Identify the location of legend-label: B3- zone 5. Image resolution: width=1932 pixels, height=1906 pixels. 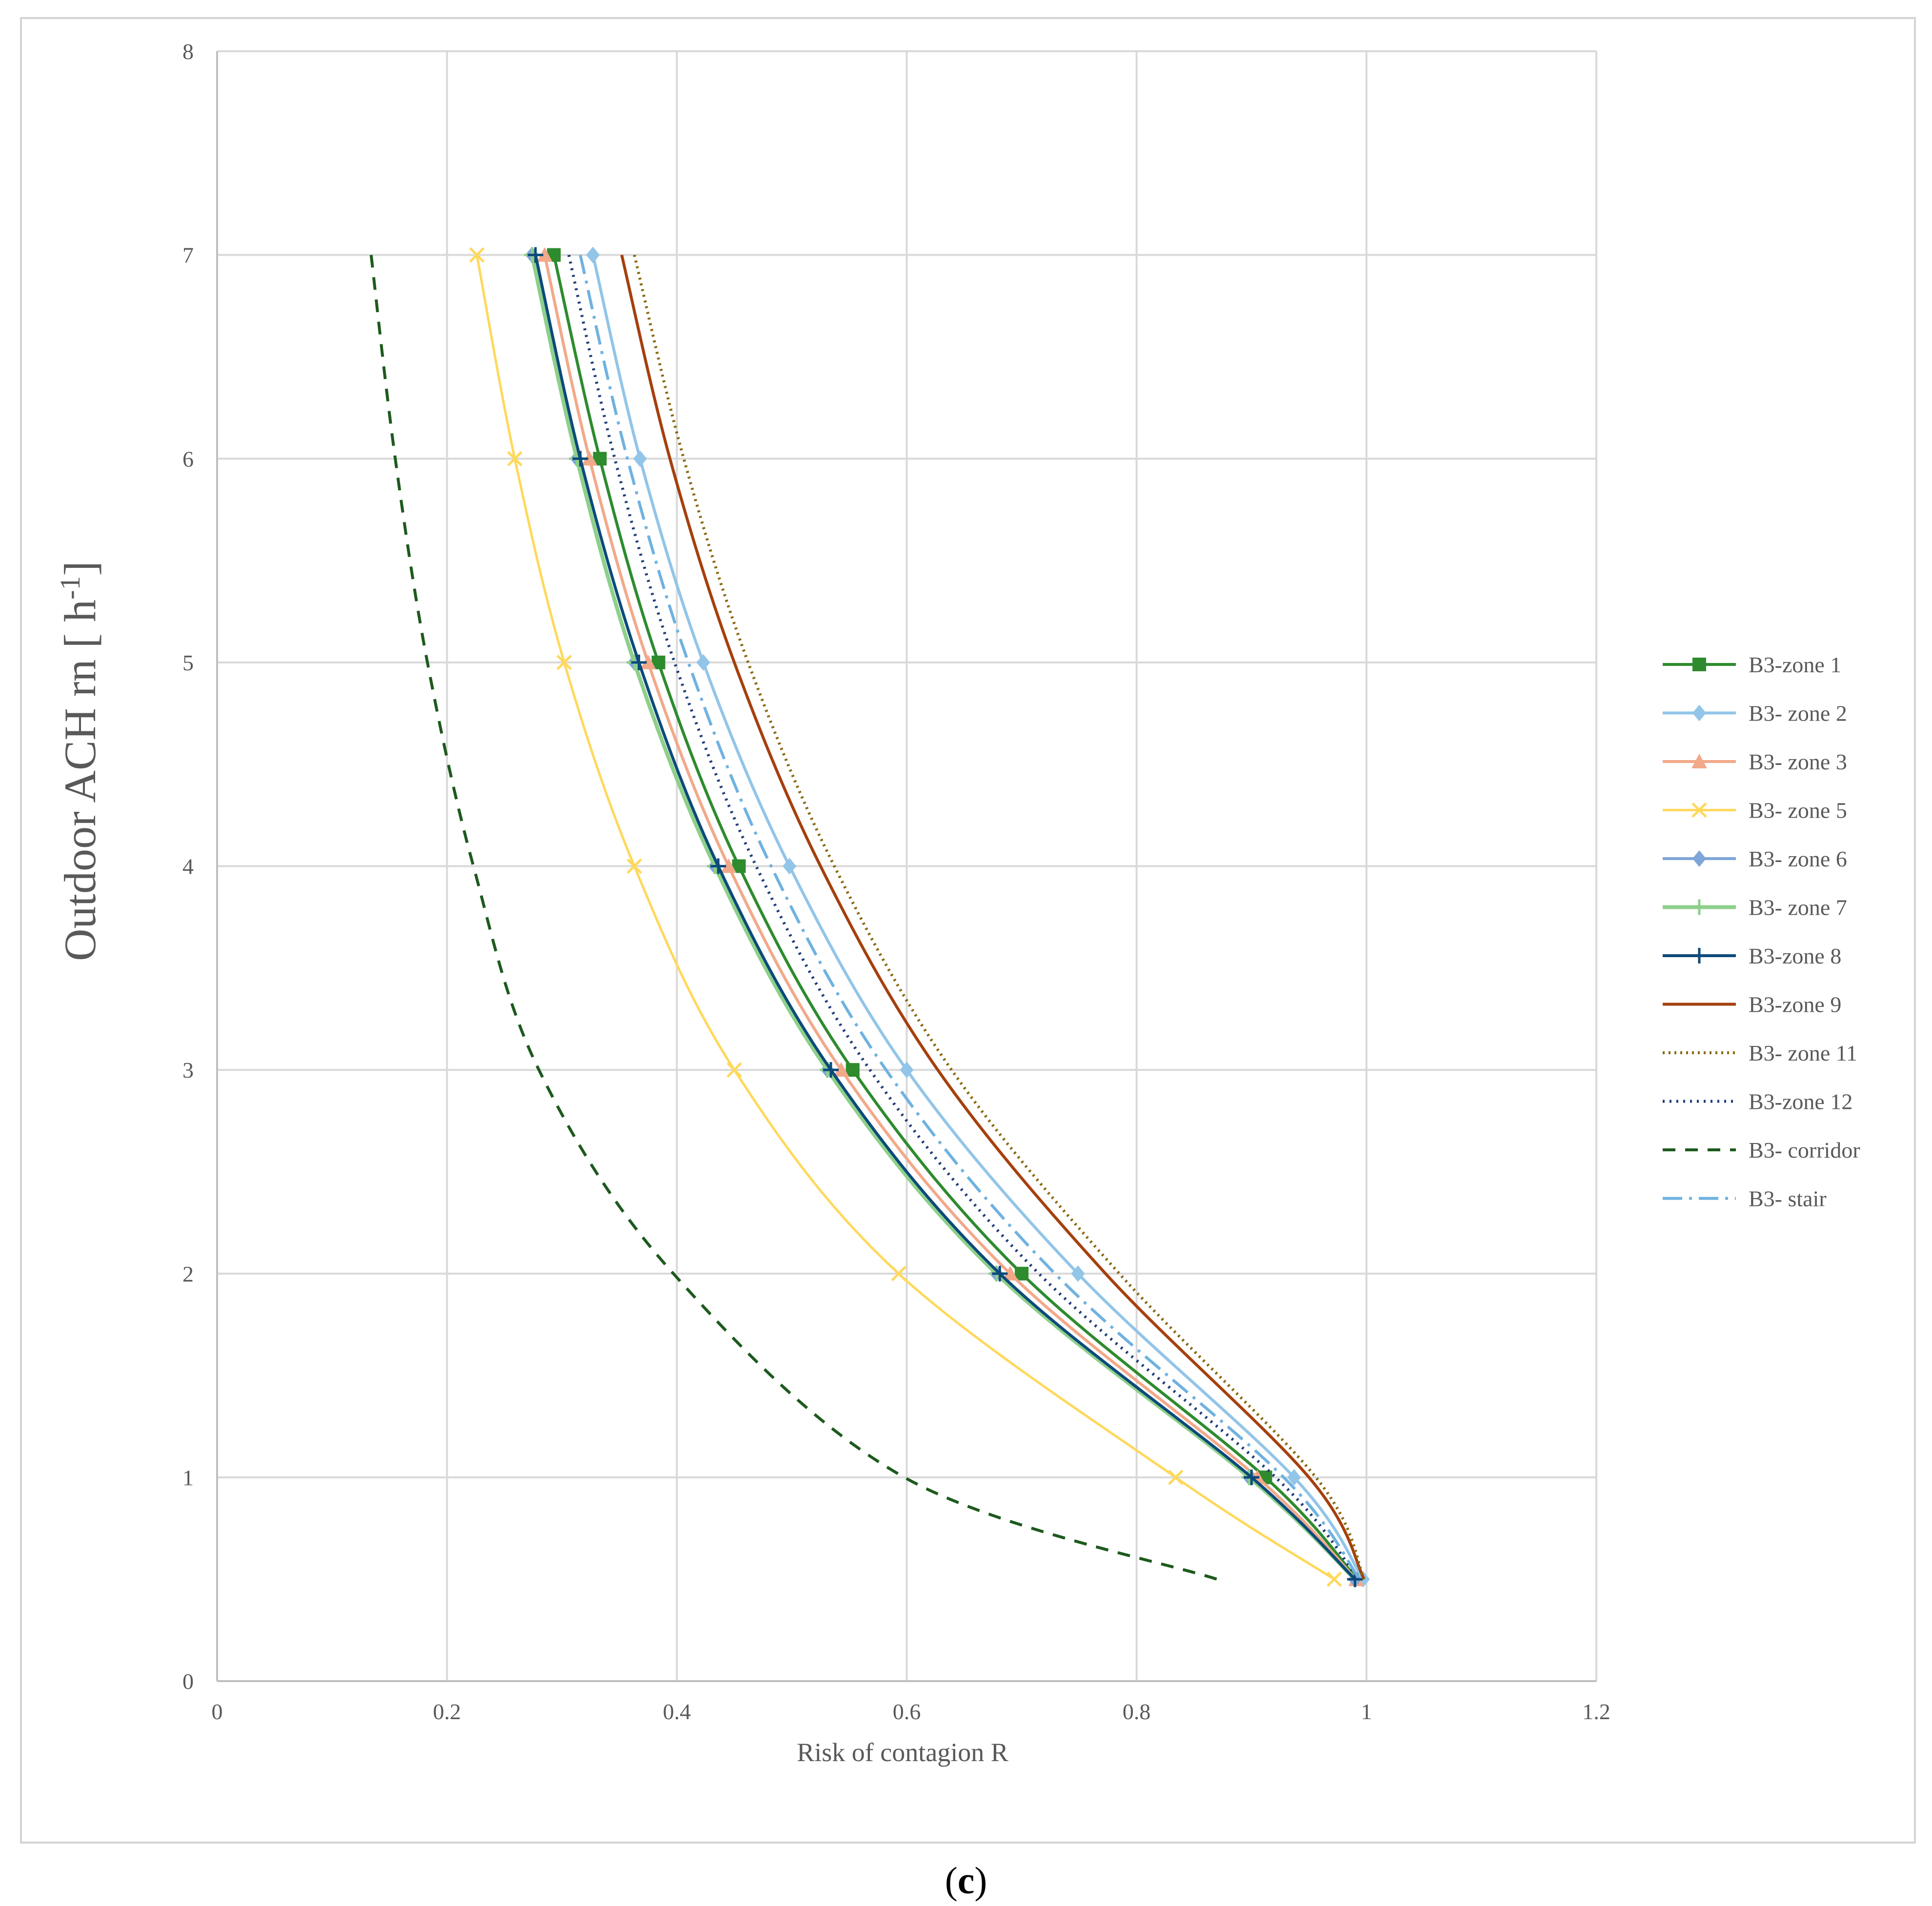
(1798, 810).